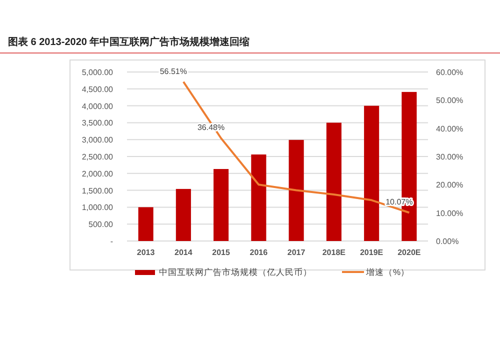  What do you see at coordinates (146, 252) in the screenshot?
I see `x-tick-label: 2013` at bounding box center [146, 252].